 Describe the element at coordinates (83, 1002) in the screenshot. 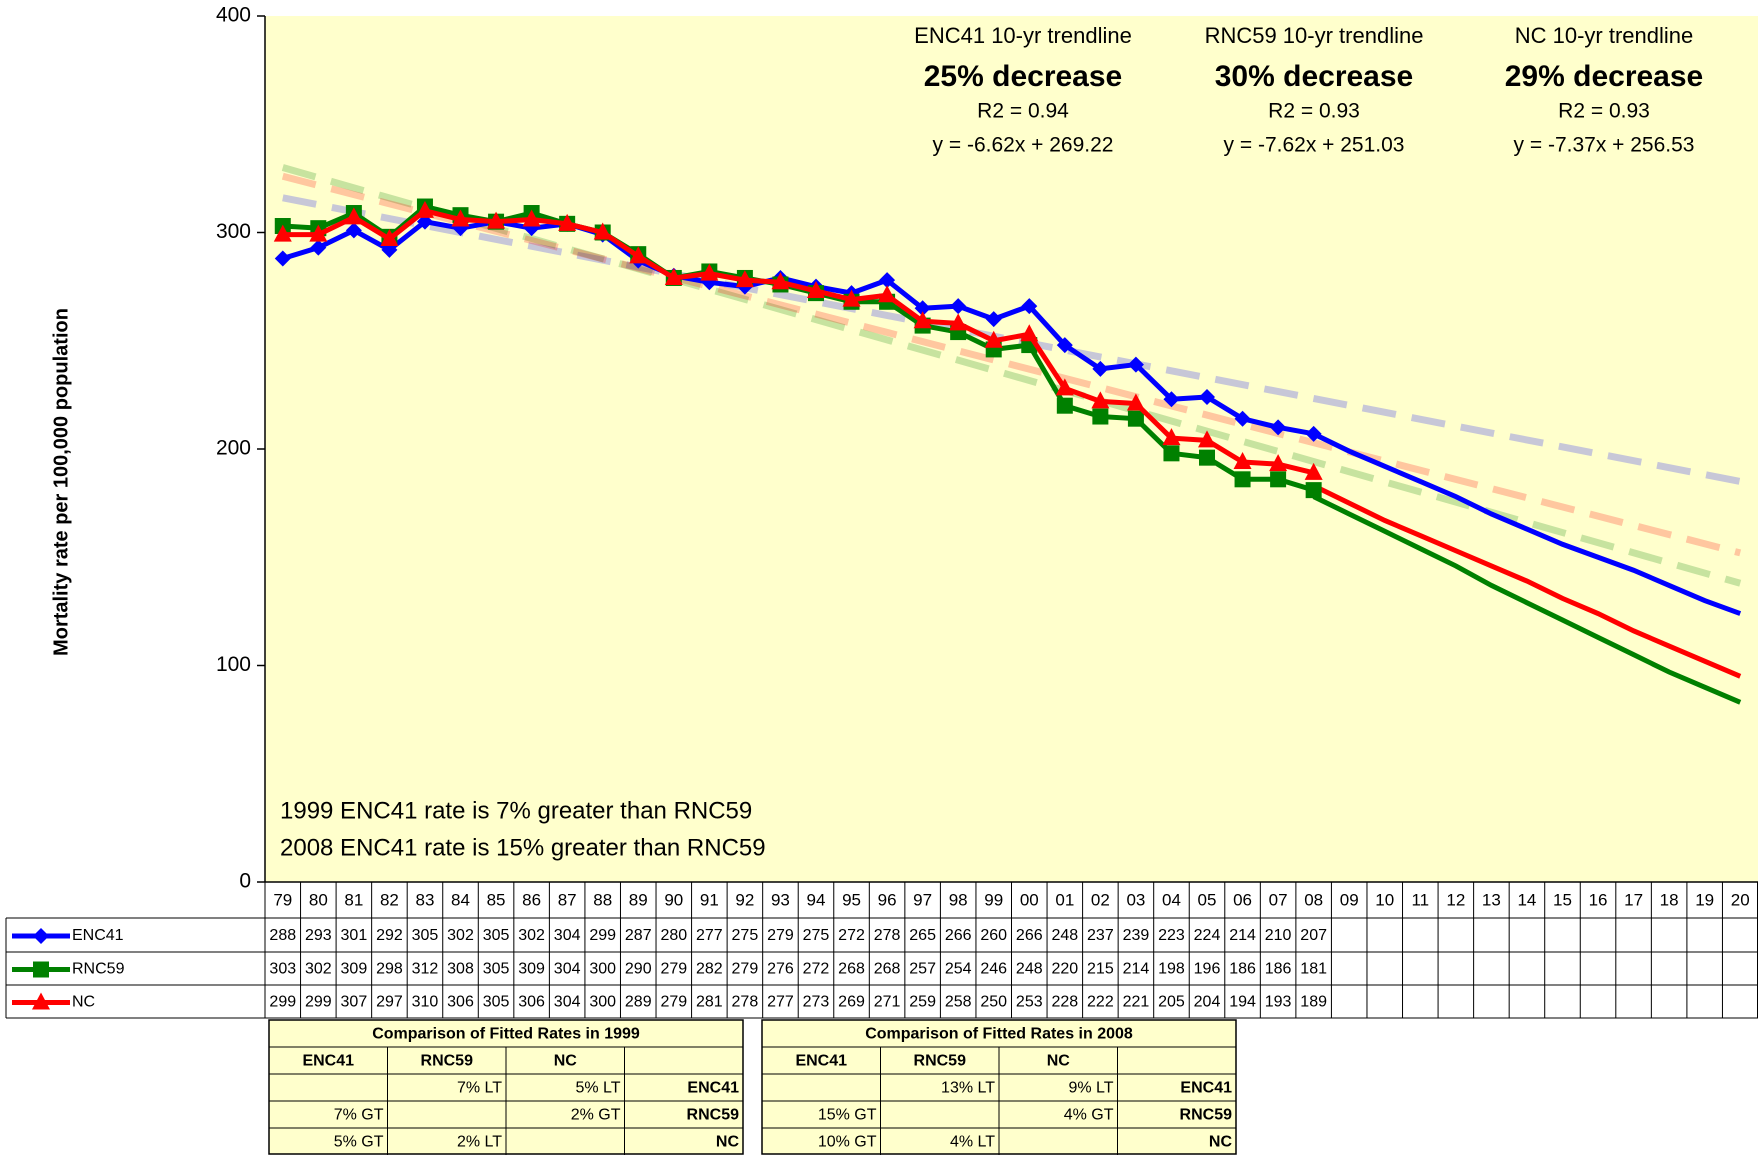

I see `legend-label: NC` at that location.